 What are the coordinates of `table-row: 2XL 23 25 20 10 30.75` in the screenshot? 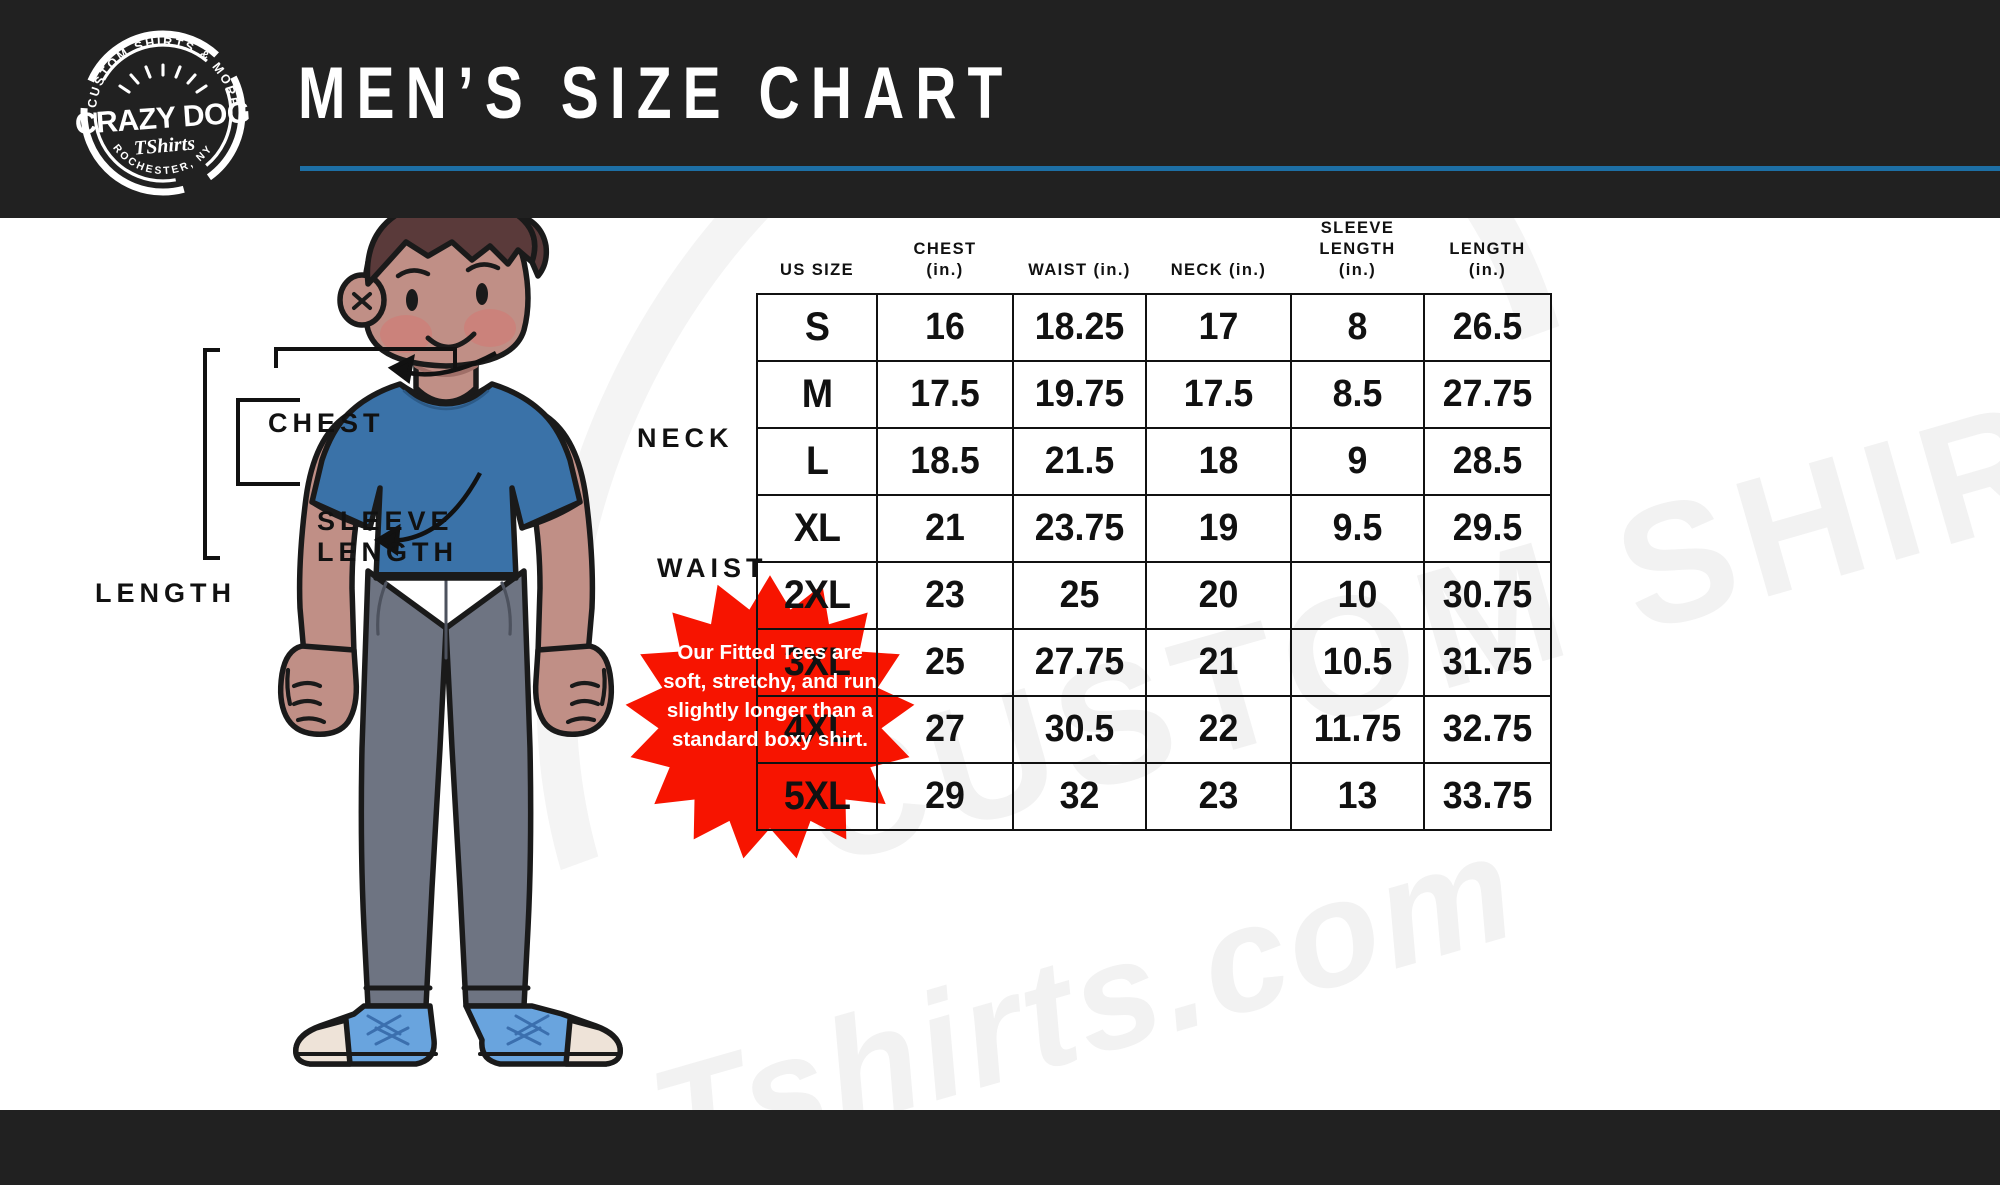 It's located at (1154, 596).